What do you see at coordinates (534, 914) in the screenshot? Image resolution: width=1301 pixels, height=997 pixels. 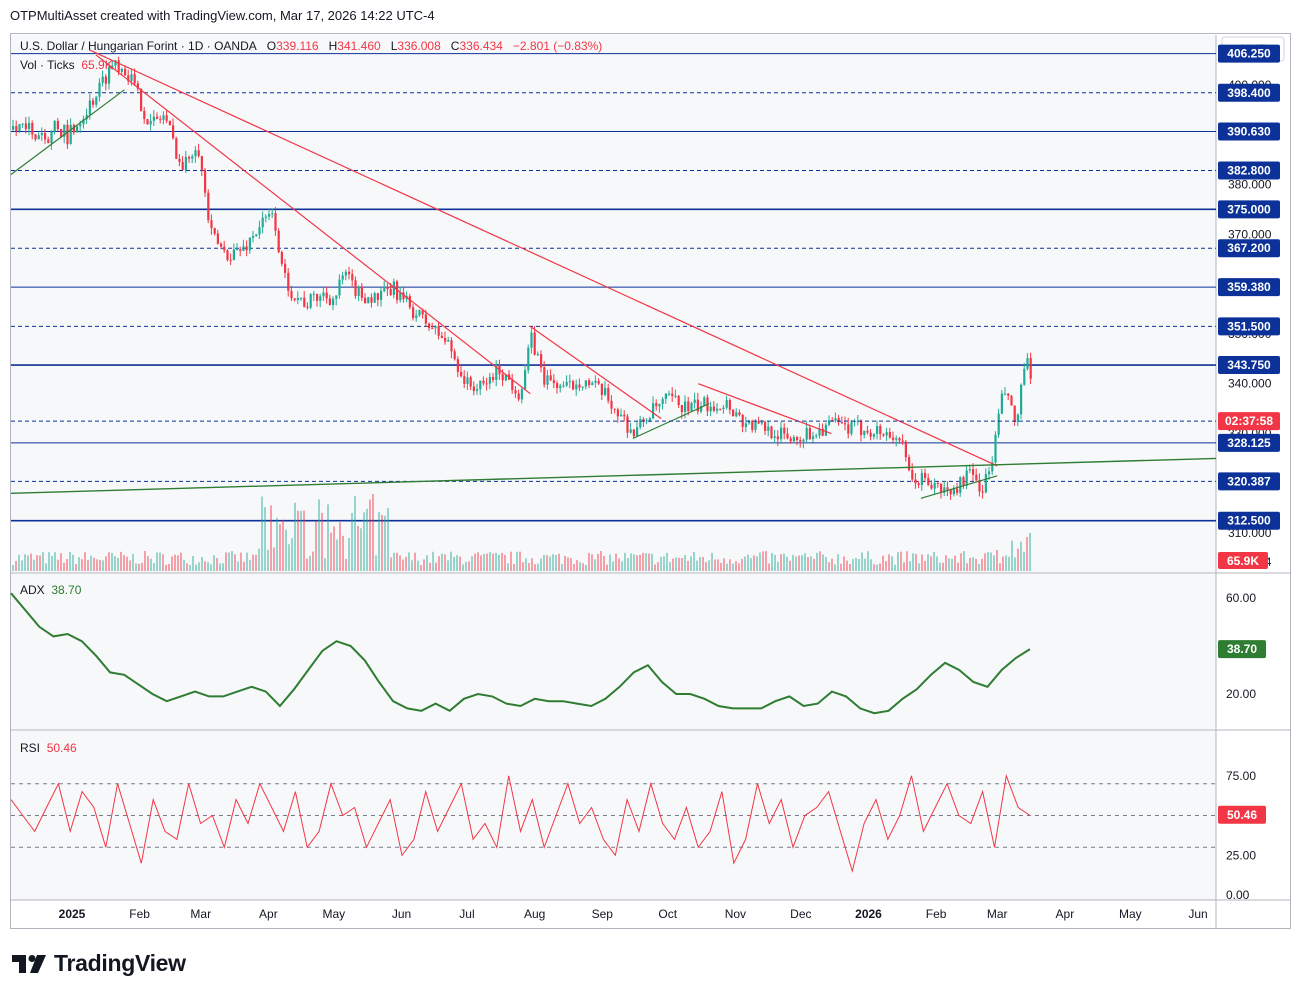 I see `x-tick-label: Aug` at bounding box center [534, 914].